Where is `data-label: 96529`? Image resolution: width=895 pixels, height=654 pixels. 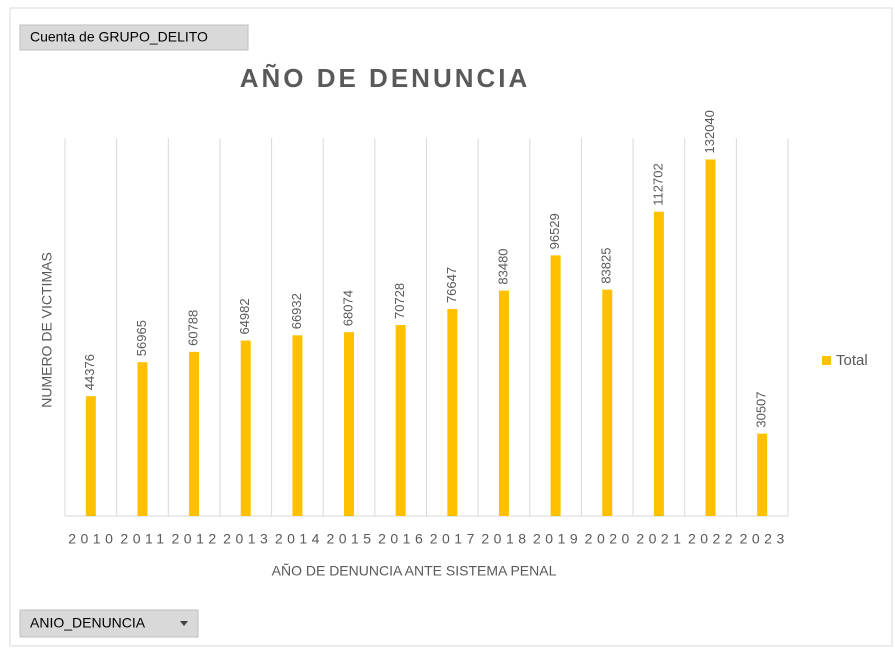
data-label: 96529 is located at coordinates (554, 231).